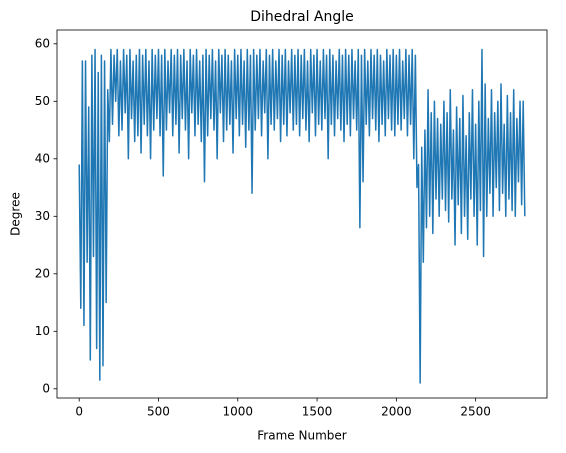 The height and width of the screenshot is (453, 566). Describe the element at coordinates (158, 412) in the screenshot. I see `x-tick-label: 500` at that location.